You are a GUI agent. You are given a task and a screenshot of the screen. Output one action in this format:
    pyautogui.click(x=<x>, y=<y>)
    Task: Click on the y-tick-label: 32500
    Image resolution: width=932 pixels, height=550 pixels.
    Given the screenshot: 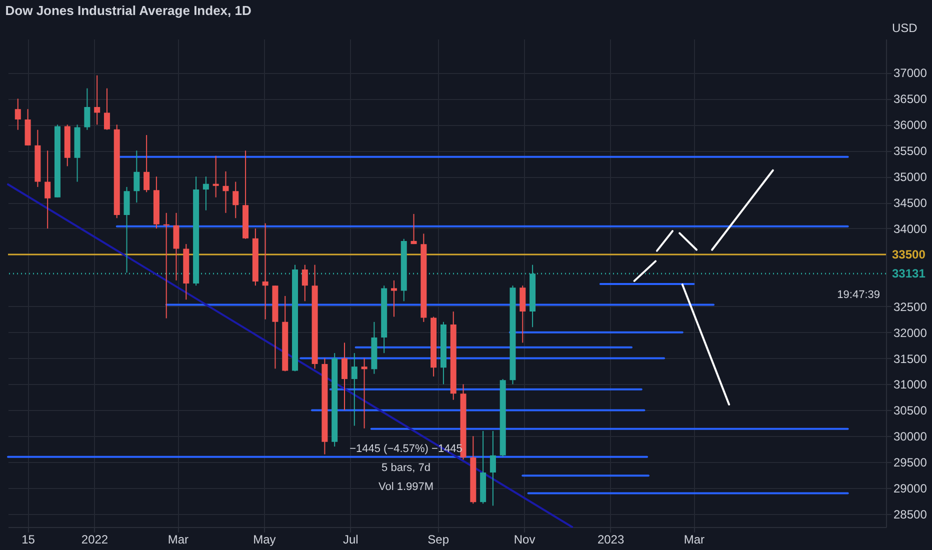 What is the action you would take?
    pyautogui.click(x=911, y=307)
    